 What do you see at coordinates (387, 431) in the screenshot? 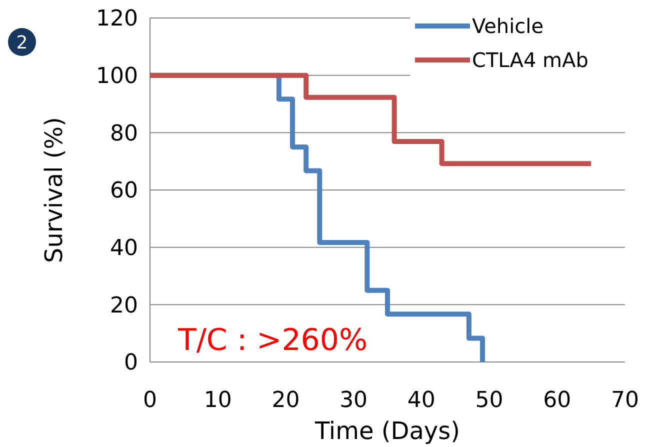
I see `x-axis-title: Time (Days)` at bounding box center [387, 431].